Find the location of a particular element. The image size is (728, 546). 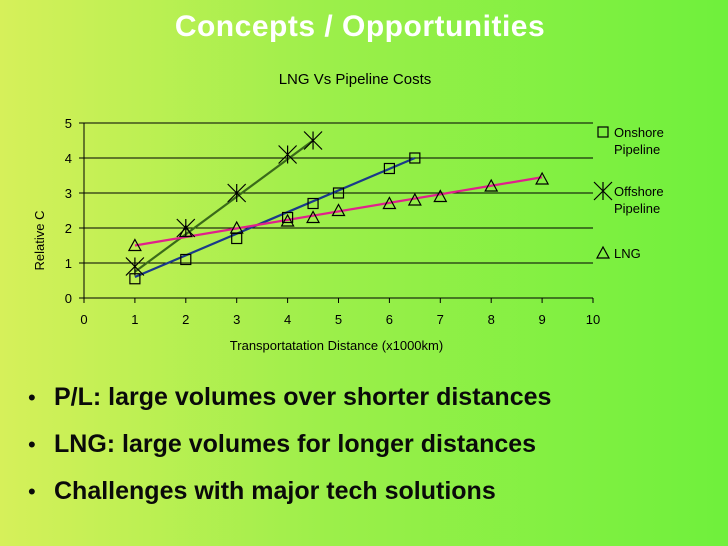

x-tick-label: 10 is located at coordinates (593, 319).